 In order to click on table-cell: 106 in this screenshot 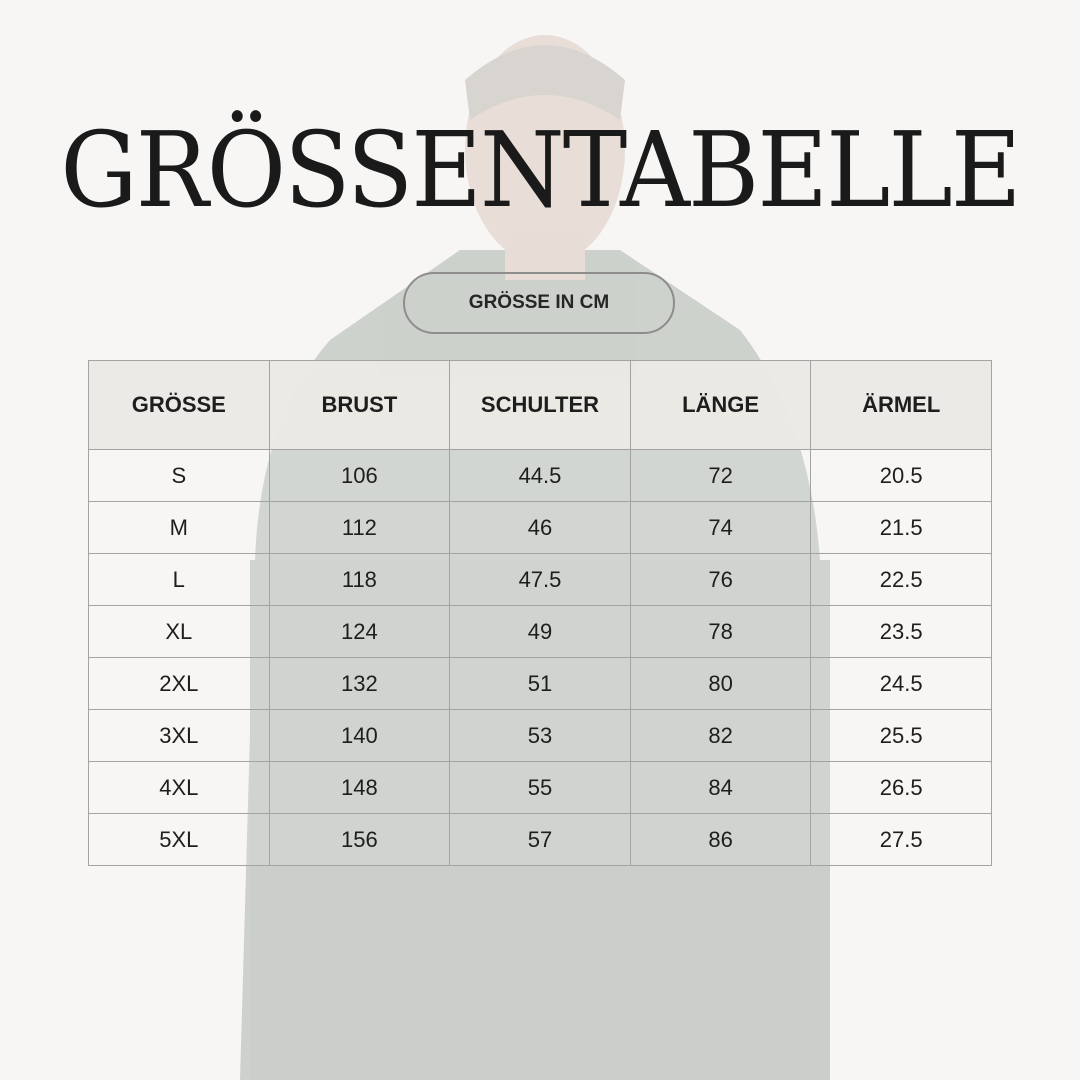, I will do `click(359, 475)`.